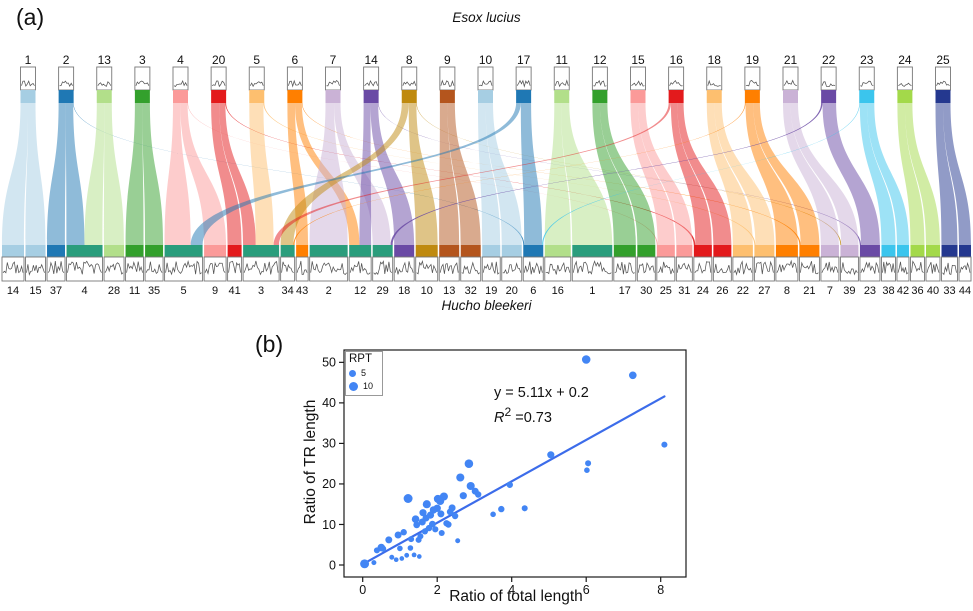  What do you see at coordinates (638, 60) in the screenshot?
I see `chromosome-label: 15` at bounding box center [638, 60].